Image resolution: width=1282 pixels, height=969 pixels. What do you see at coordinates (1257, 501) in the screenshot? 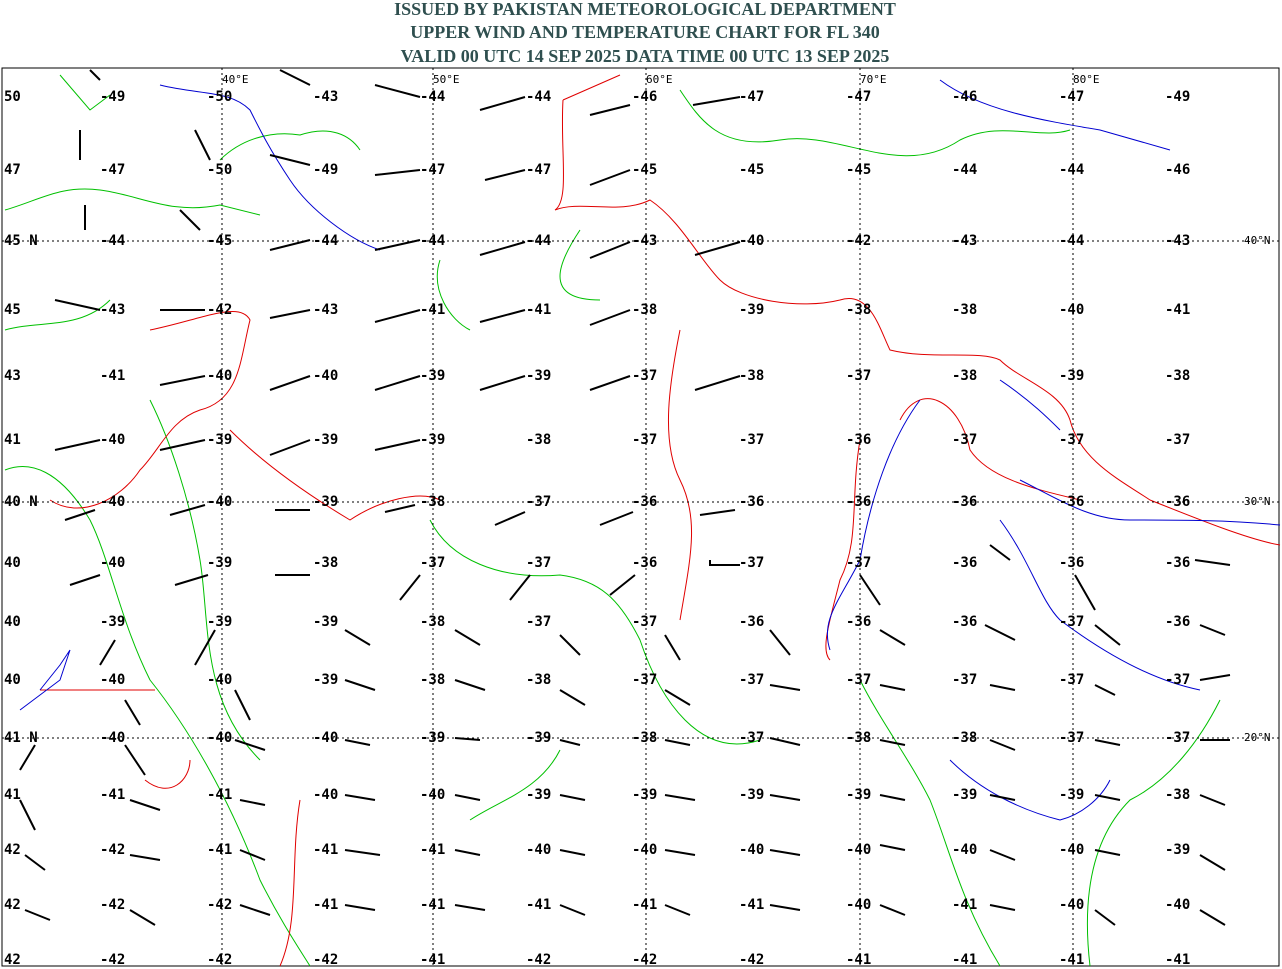
I see `latitude-label: 30°N` at bounding box center [1257, 501].